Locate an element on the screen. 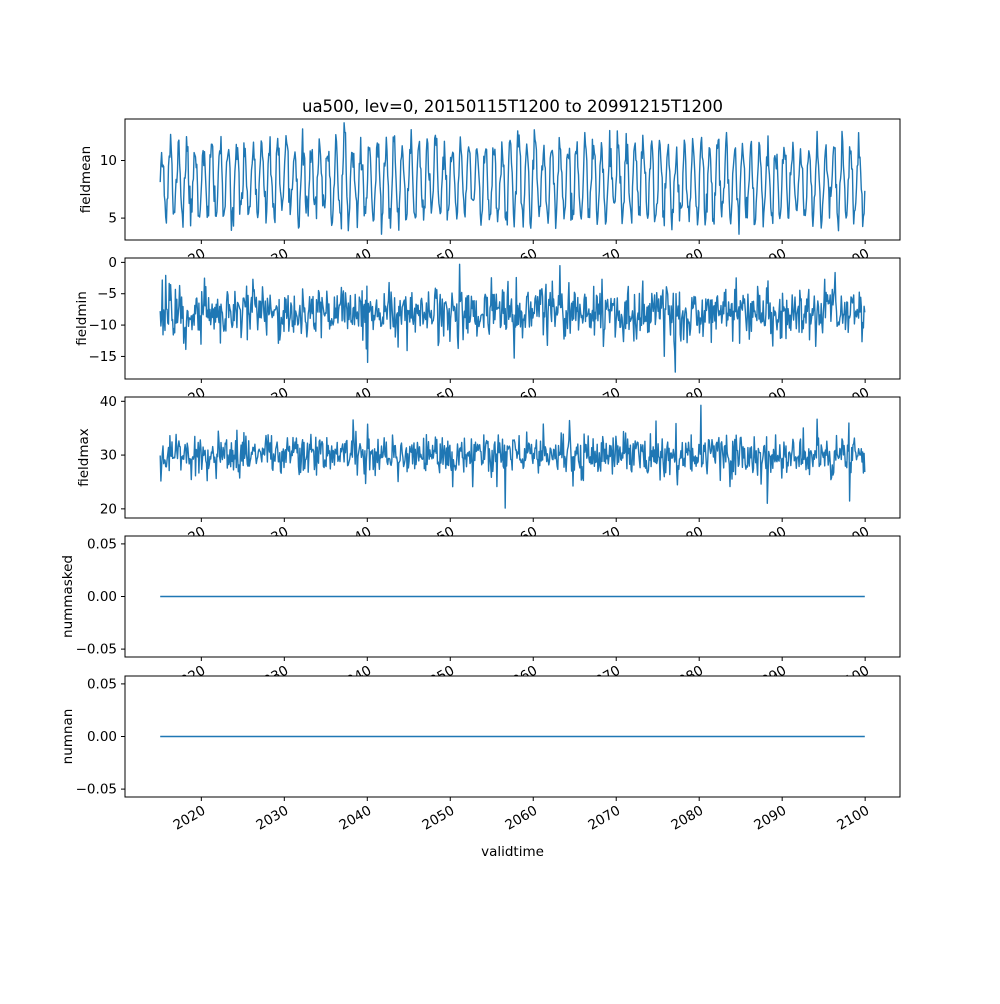  x-tick-label: 2040 is located at coordinates (356, 818).